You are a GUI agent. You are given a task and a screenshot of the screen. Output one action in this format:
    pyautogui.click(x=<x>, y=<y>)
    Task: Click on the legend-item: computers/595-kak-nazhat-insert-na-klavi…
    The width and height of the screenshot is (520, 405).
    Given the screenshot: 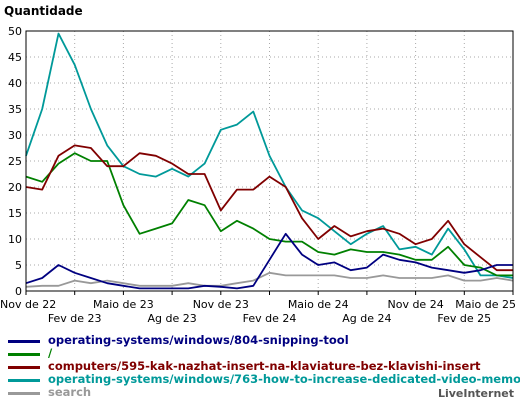 What is the action you would take?
    pyautogui.click(x=264, y=366)
    